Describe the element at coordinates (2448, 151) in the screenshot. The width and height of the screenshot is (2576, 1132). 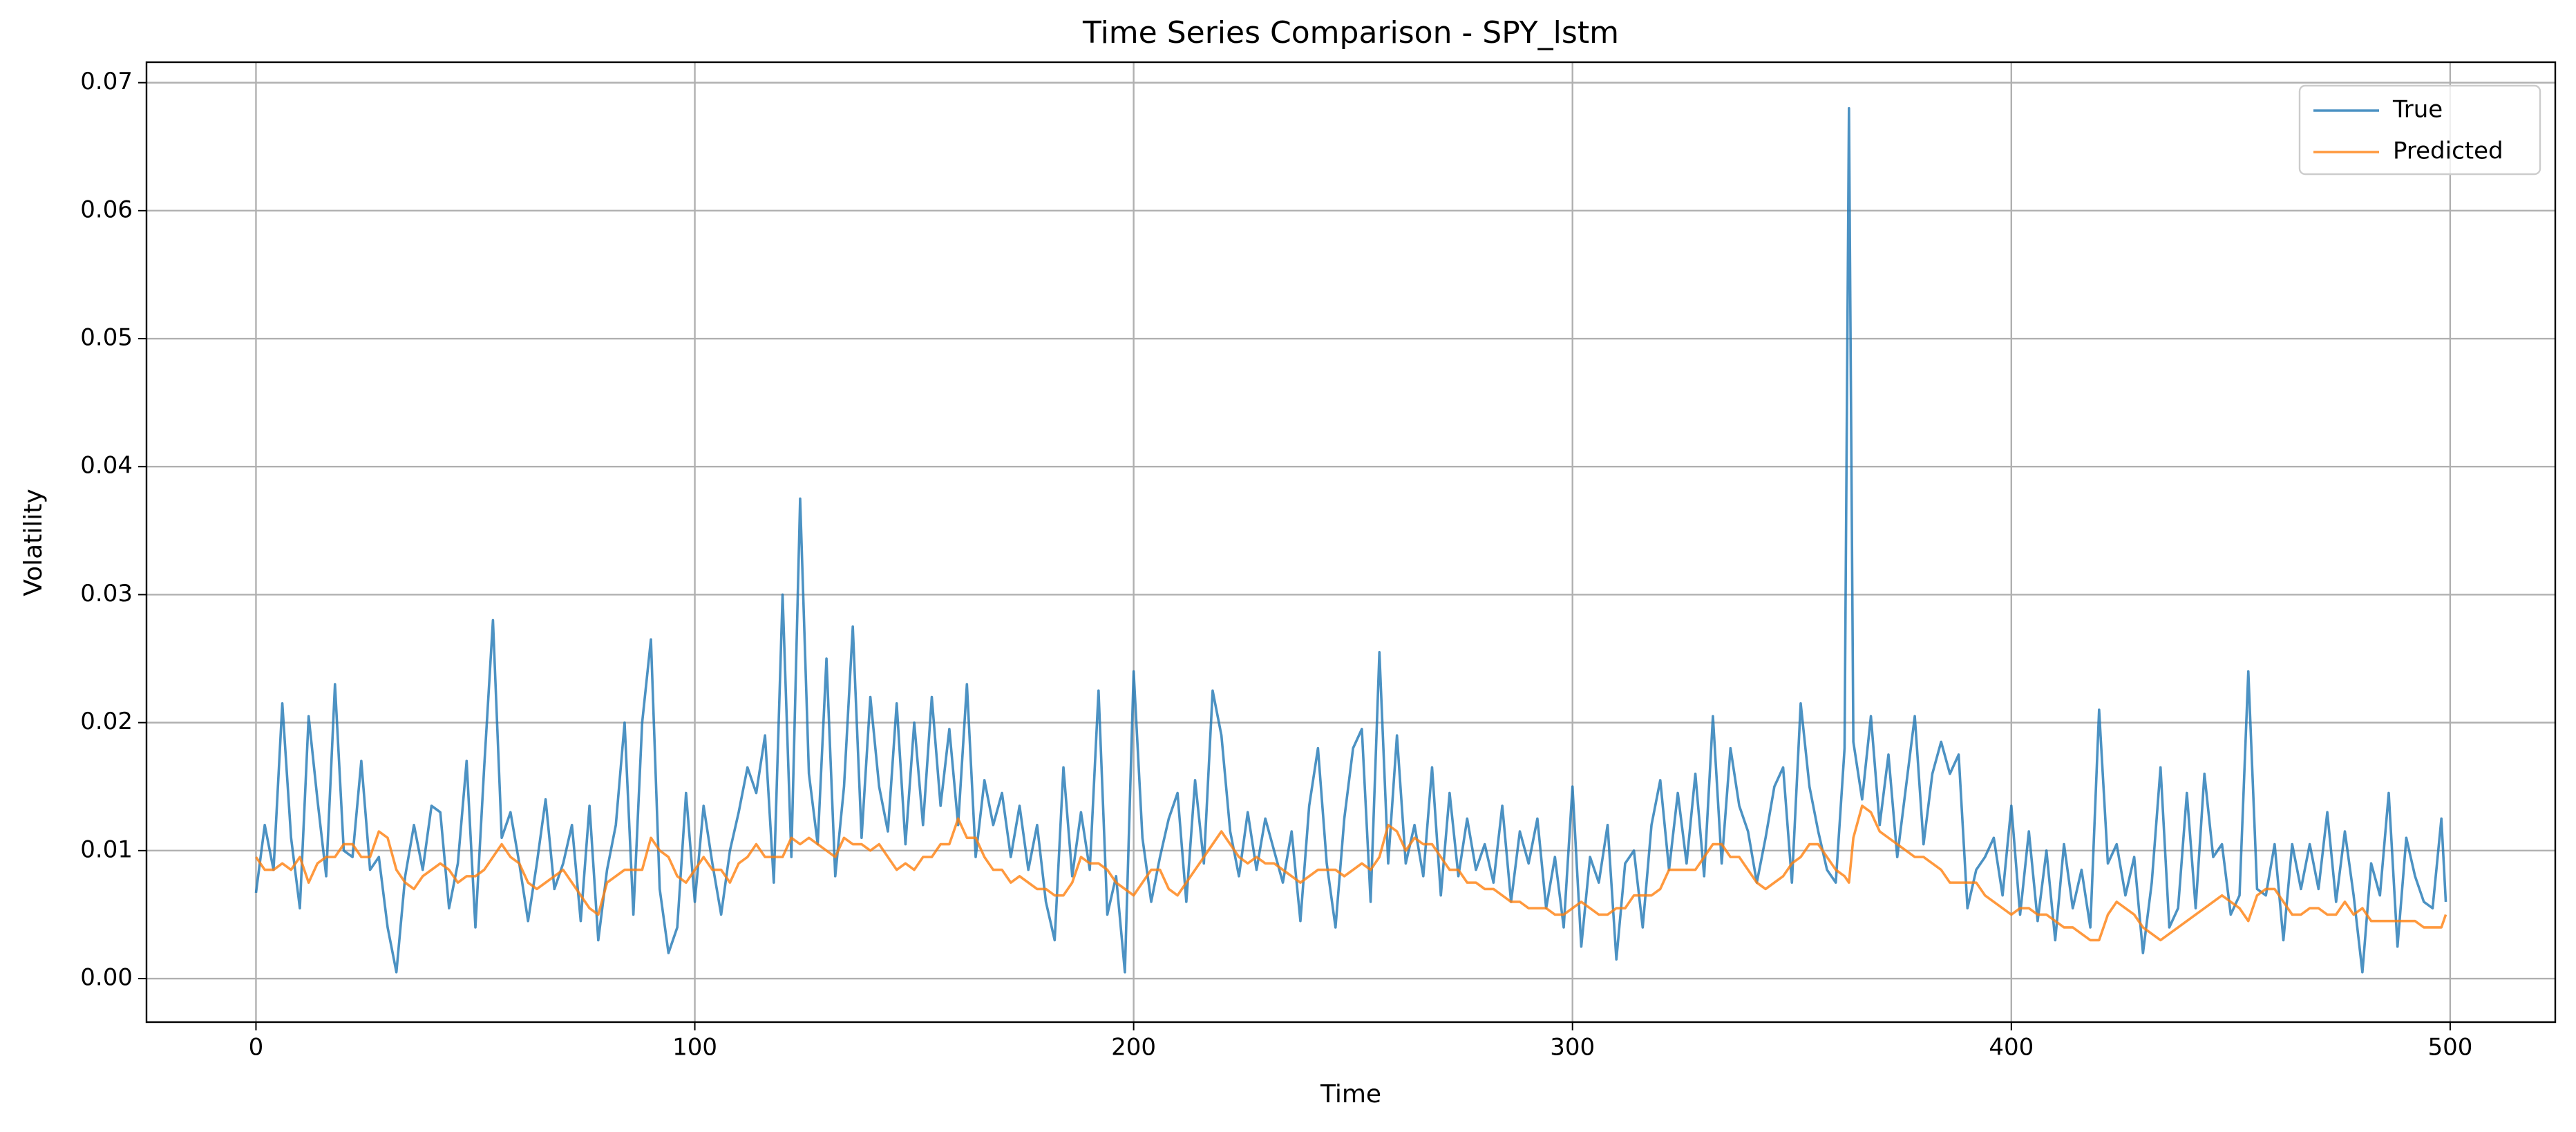
I see `legend-label: Predicted` at that location.